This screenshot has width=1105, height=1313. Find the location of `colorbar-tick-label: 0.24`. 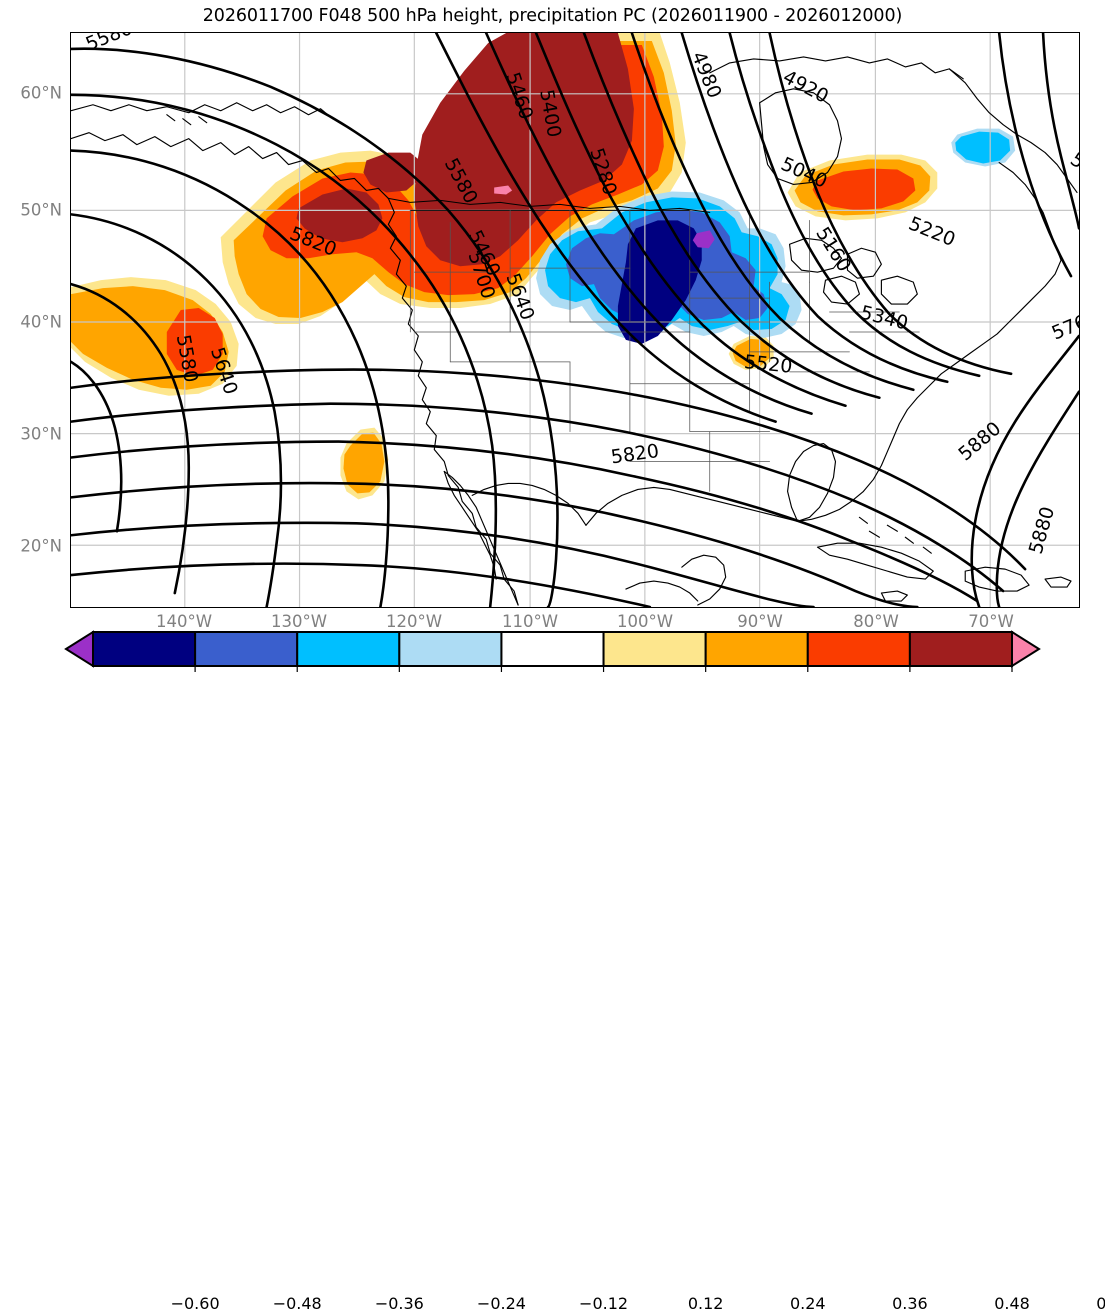

colorbar-tick-label: 0.24 is located at coordinates (807, 1303).